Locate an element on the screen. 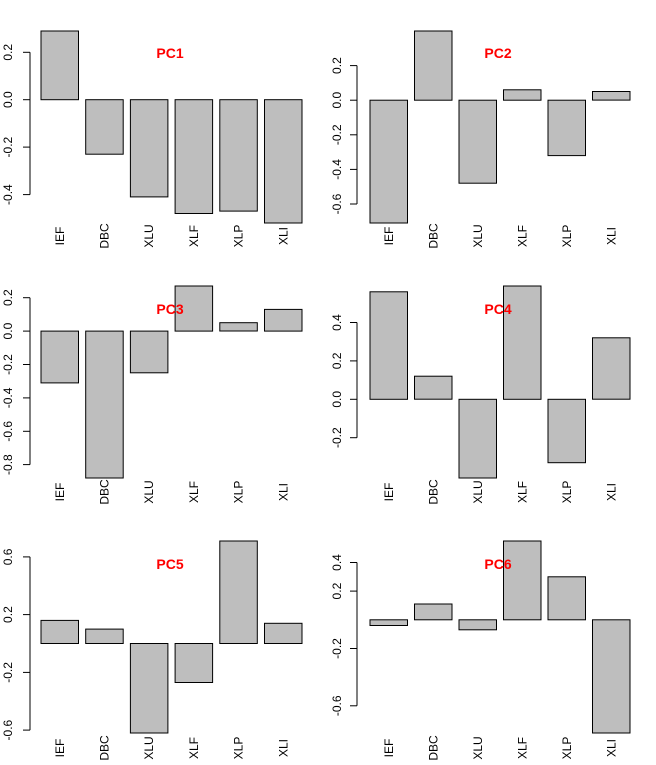 The image size is (656, 765). bar-pc2-xlf is located at coordinates (522, 95).